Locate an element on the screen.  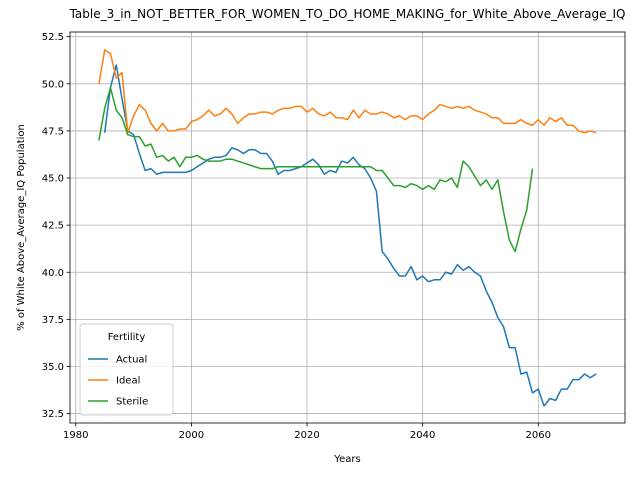
x-axis-ticks: 1980 2000 2020 2040 2060 is located at coordinates (307, 432).